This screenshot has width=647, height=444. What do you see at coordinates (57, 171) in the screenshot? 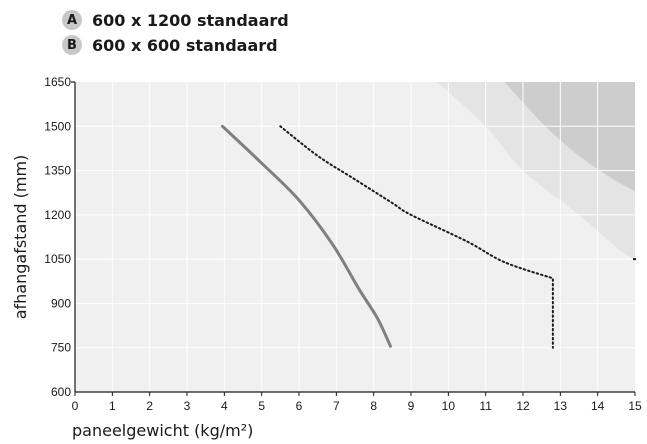
I see `y-tick-label: 1350` at bounding box center [57, 171].